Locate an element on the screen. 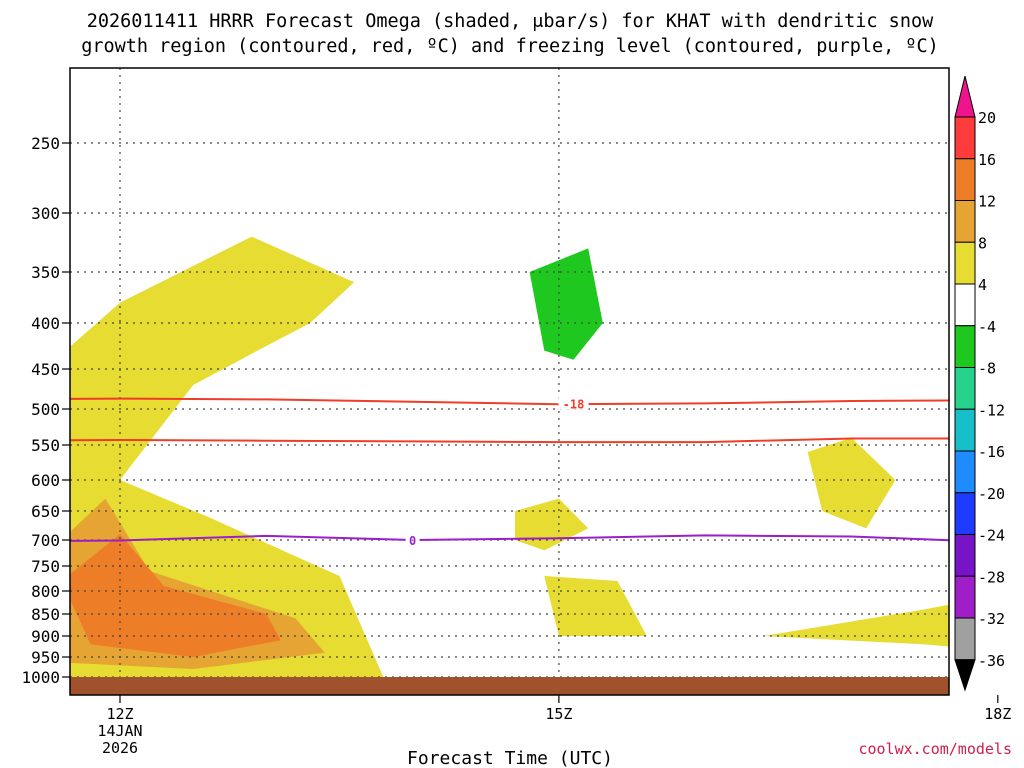 This screenshot has height=768, width=1024. colorbar-swatch-cm16-m12 is located at coordinates (965, 430).